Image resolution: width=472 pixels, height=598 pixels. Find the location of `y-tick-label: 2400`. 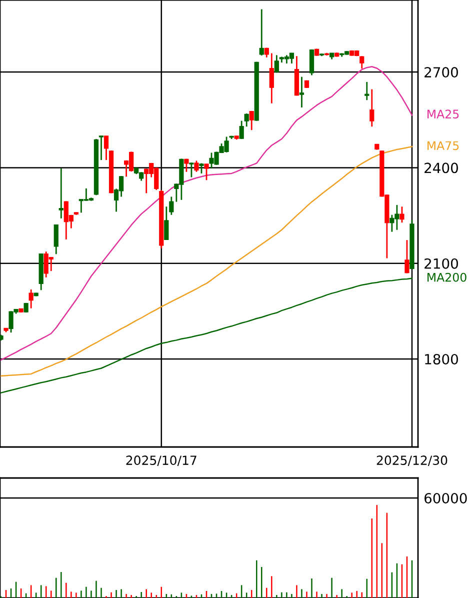

y-tick-label: 2400 is located at coordinates (441, 168).